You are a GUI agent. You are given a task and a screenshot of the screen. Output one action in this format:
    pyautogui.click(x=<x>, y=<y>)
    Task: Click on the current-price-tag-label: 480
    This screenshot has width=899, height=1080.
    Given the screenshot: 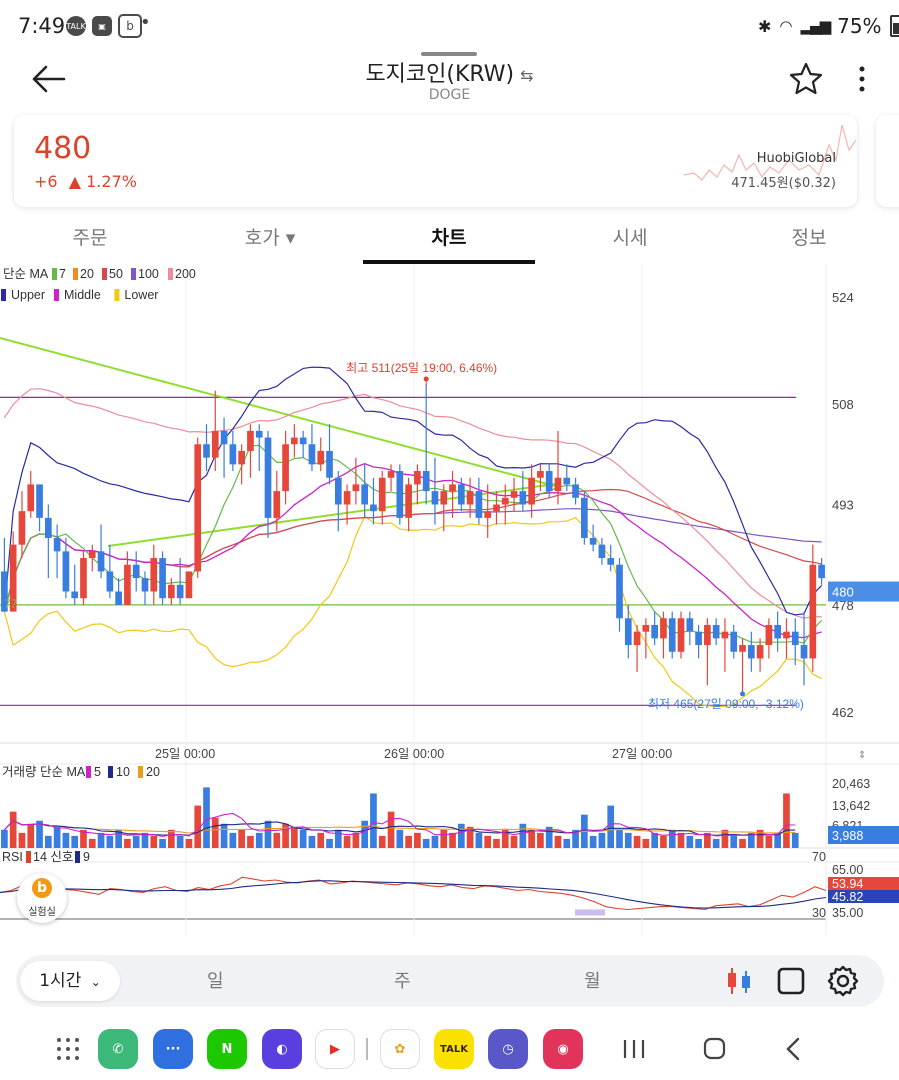 What is the action you would take?
    pyautogui.click(x=843, y=592)
    